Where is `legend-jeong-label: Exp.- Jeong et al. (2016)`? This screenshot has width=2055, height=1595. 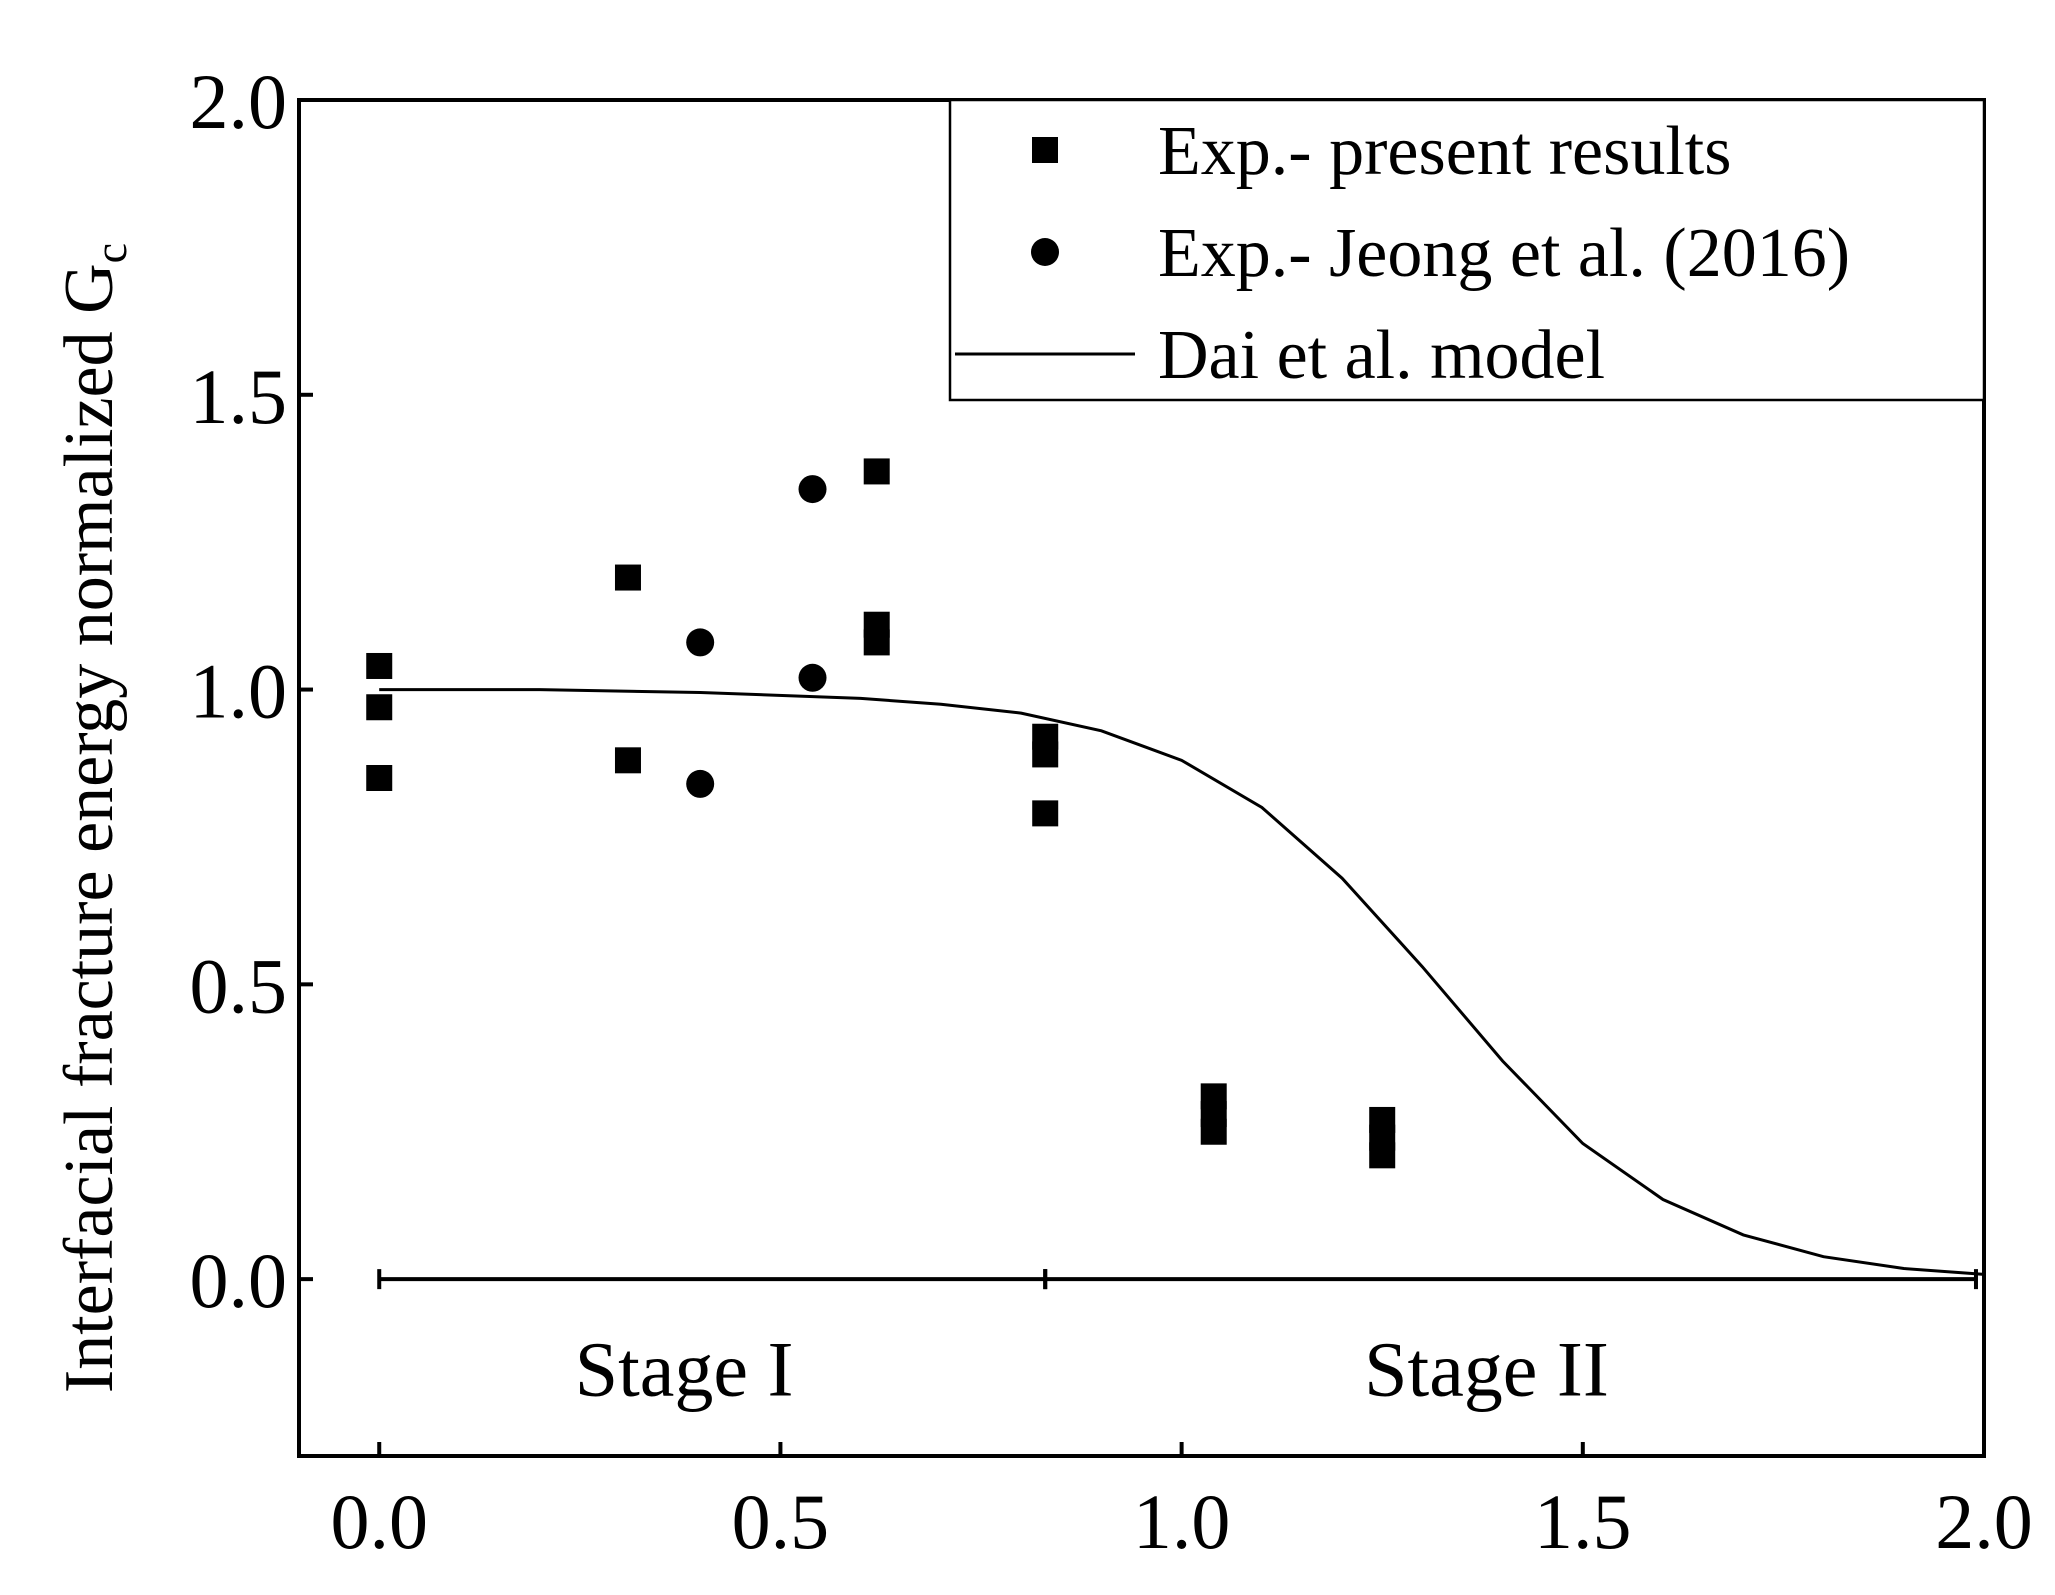 legend-jeong-label: Exp.- Jeong et al. (2016) is located at coordinates (1504, 253).